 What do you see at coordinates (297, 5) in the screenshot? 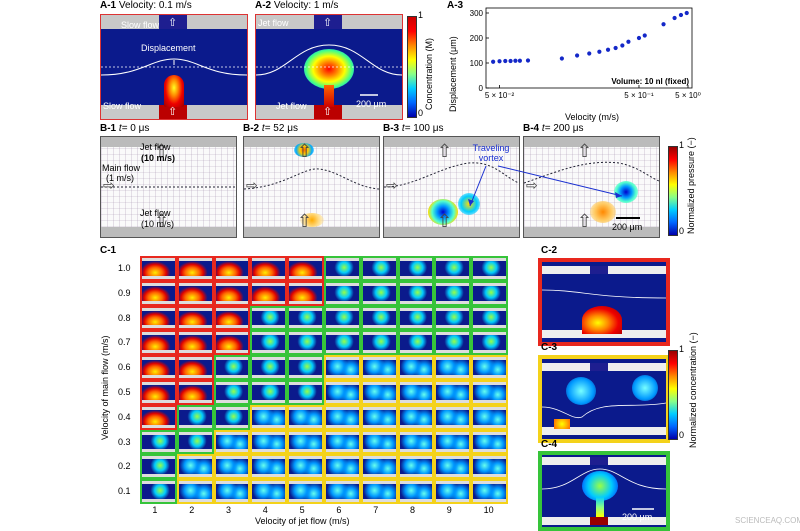
I see `a2-title: A-2 Velocity: 1 m/s` at bounding box center [297, 5].